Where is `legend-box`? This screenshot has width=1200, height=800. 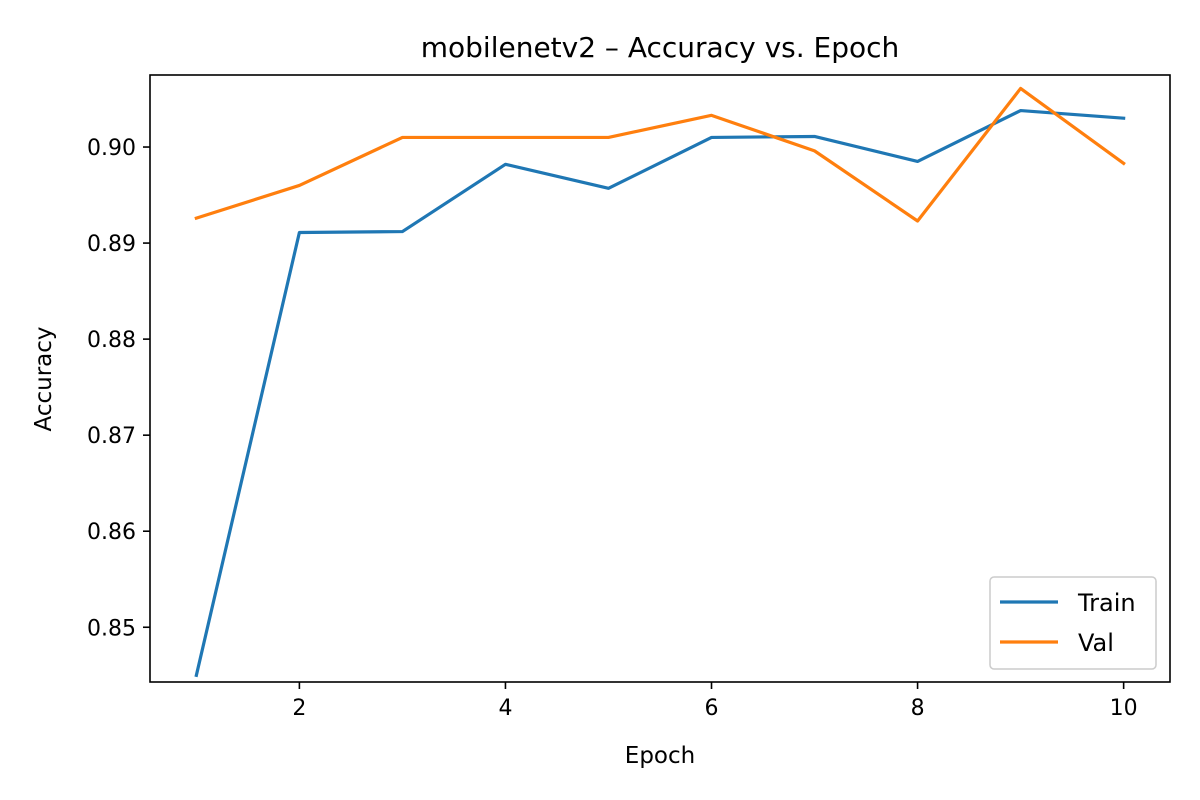 legend-box is located at coordinates (1073, 623).